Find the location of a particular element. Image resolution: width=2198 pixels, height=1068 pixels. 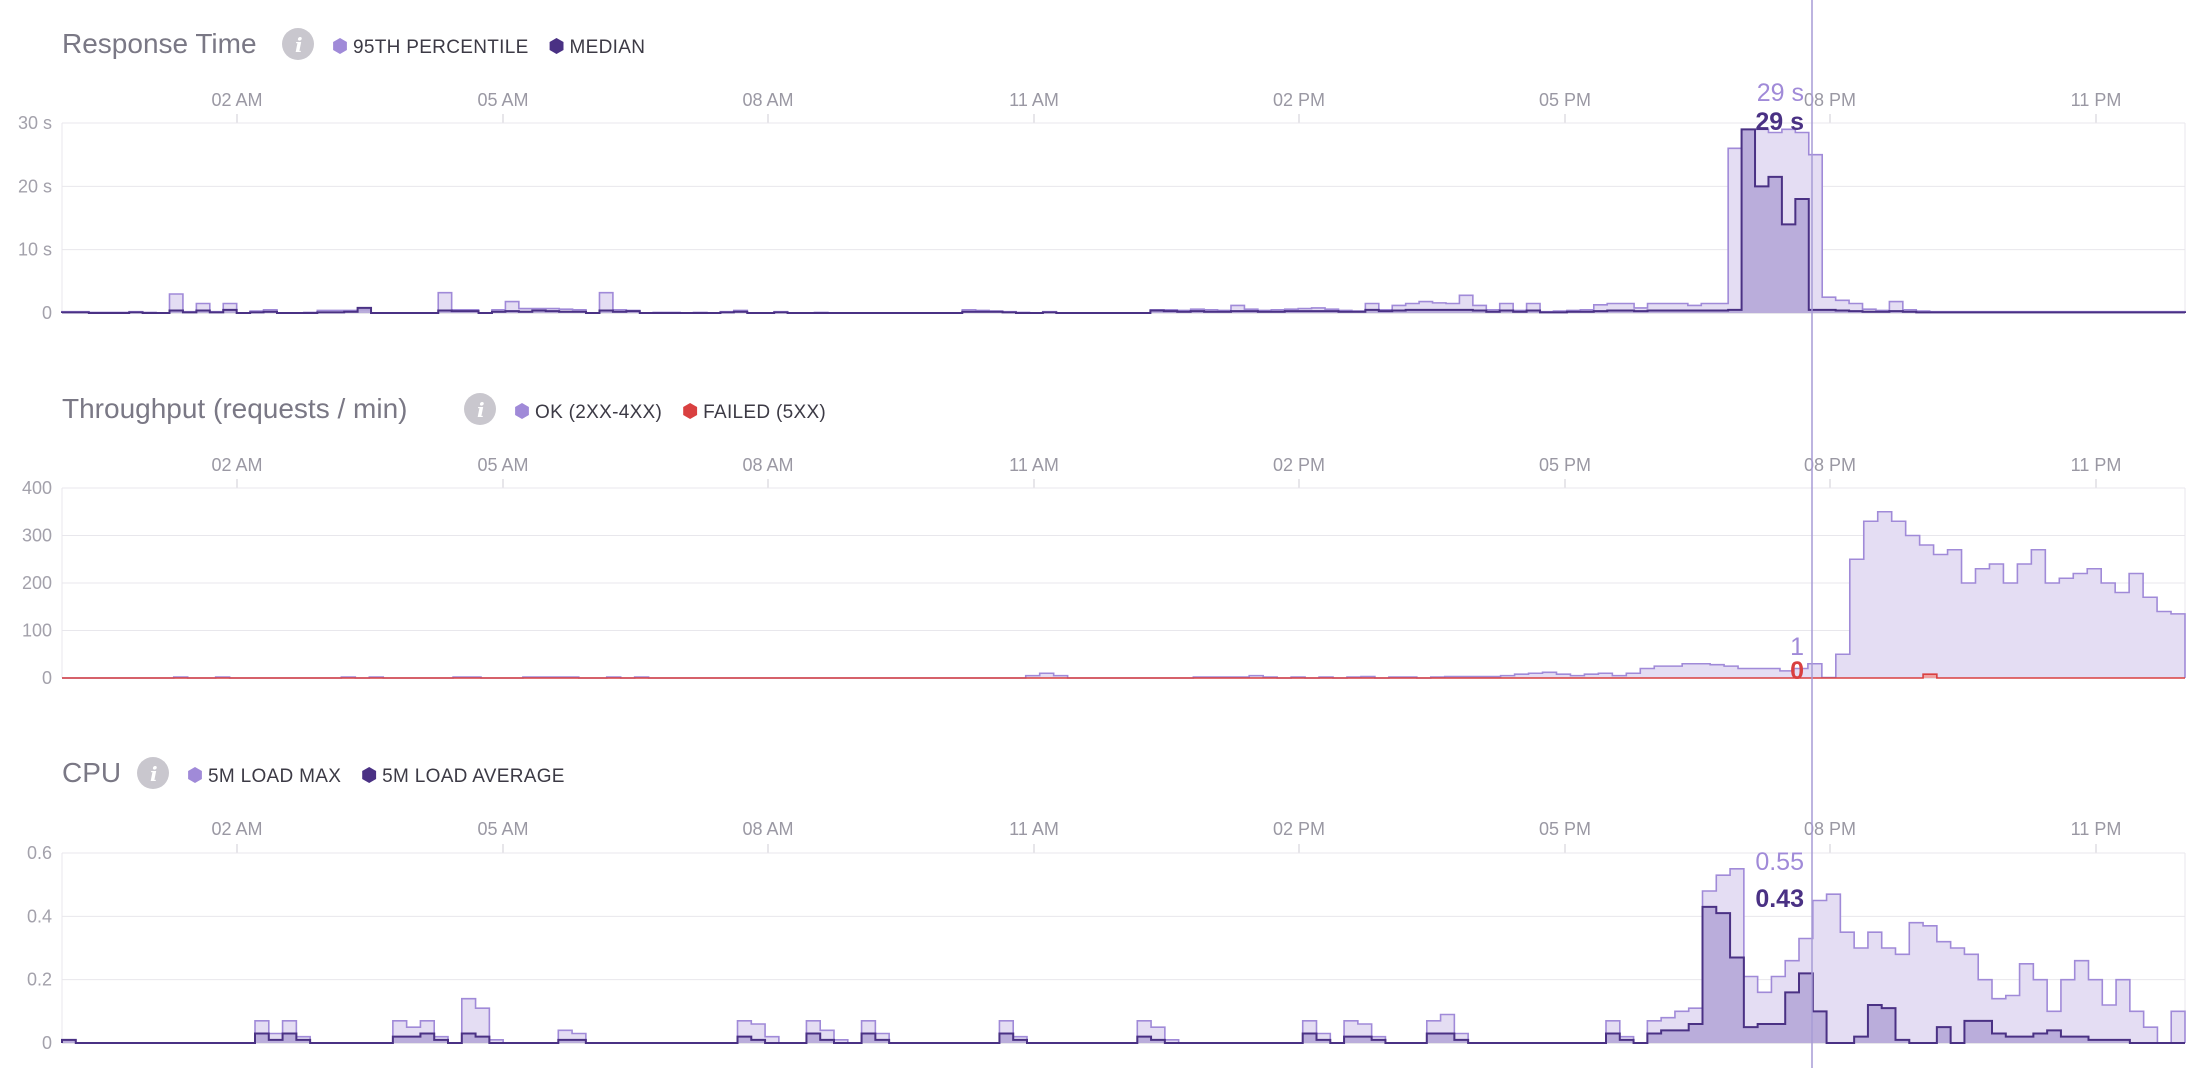

y-tick-label: 0.4 is located at coordinates (39, 916).